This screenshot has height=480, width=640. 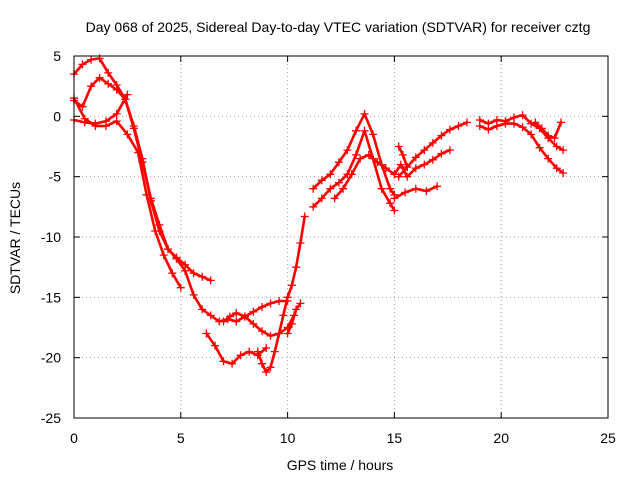 I want to click on x-tick-label: 10, so click(x=288, y=438).